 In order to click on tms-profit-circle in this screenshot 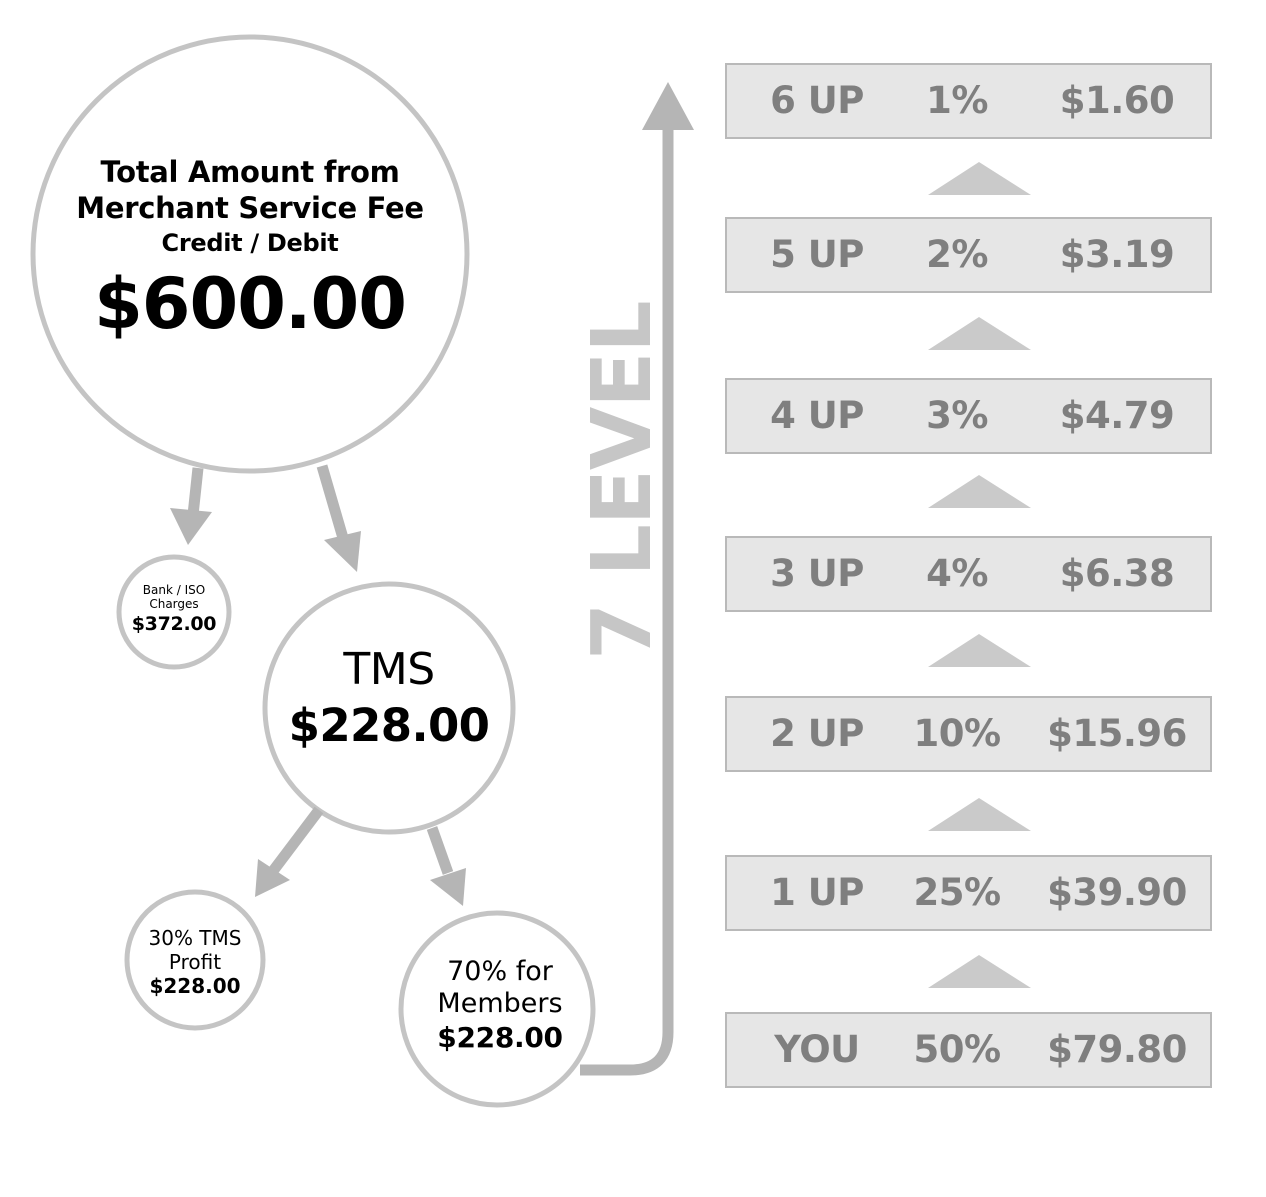, I will do `click(195, 960)`.